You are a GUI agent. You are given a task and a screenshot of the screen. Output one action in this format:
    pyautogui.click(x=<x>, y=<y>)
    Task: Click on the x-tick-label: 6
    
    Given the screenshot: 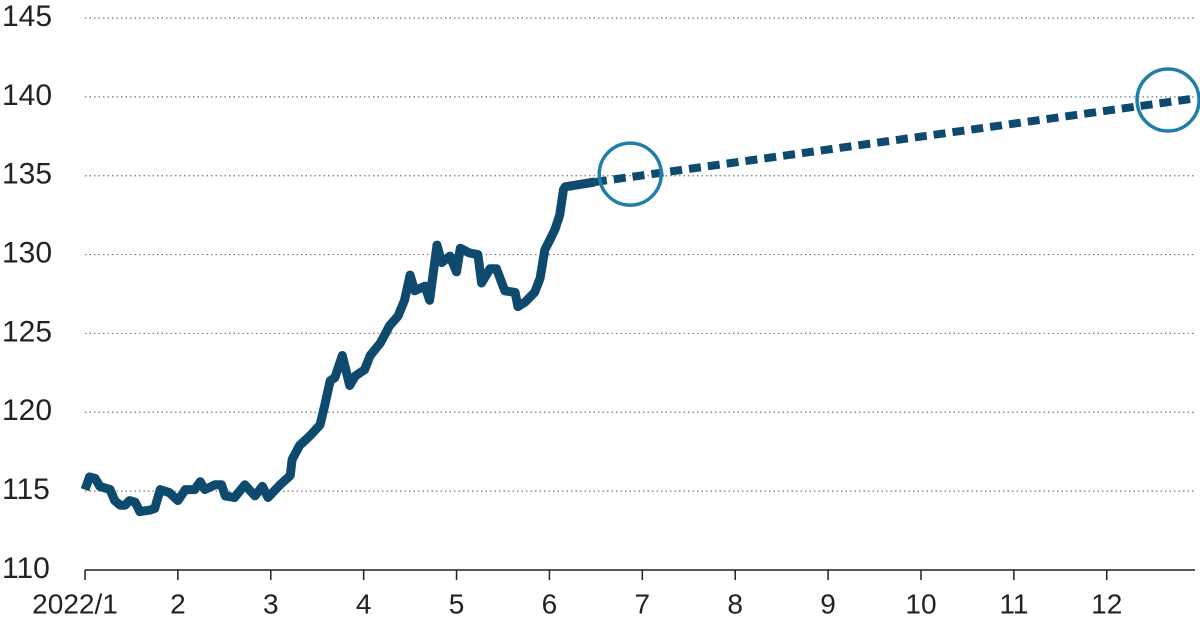 What is the action you would take?
    pyautogui.click(x=550, y=603)
    